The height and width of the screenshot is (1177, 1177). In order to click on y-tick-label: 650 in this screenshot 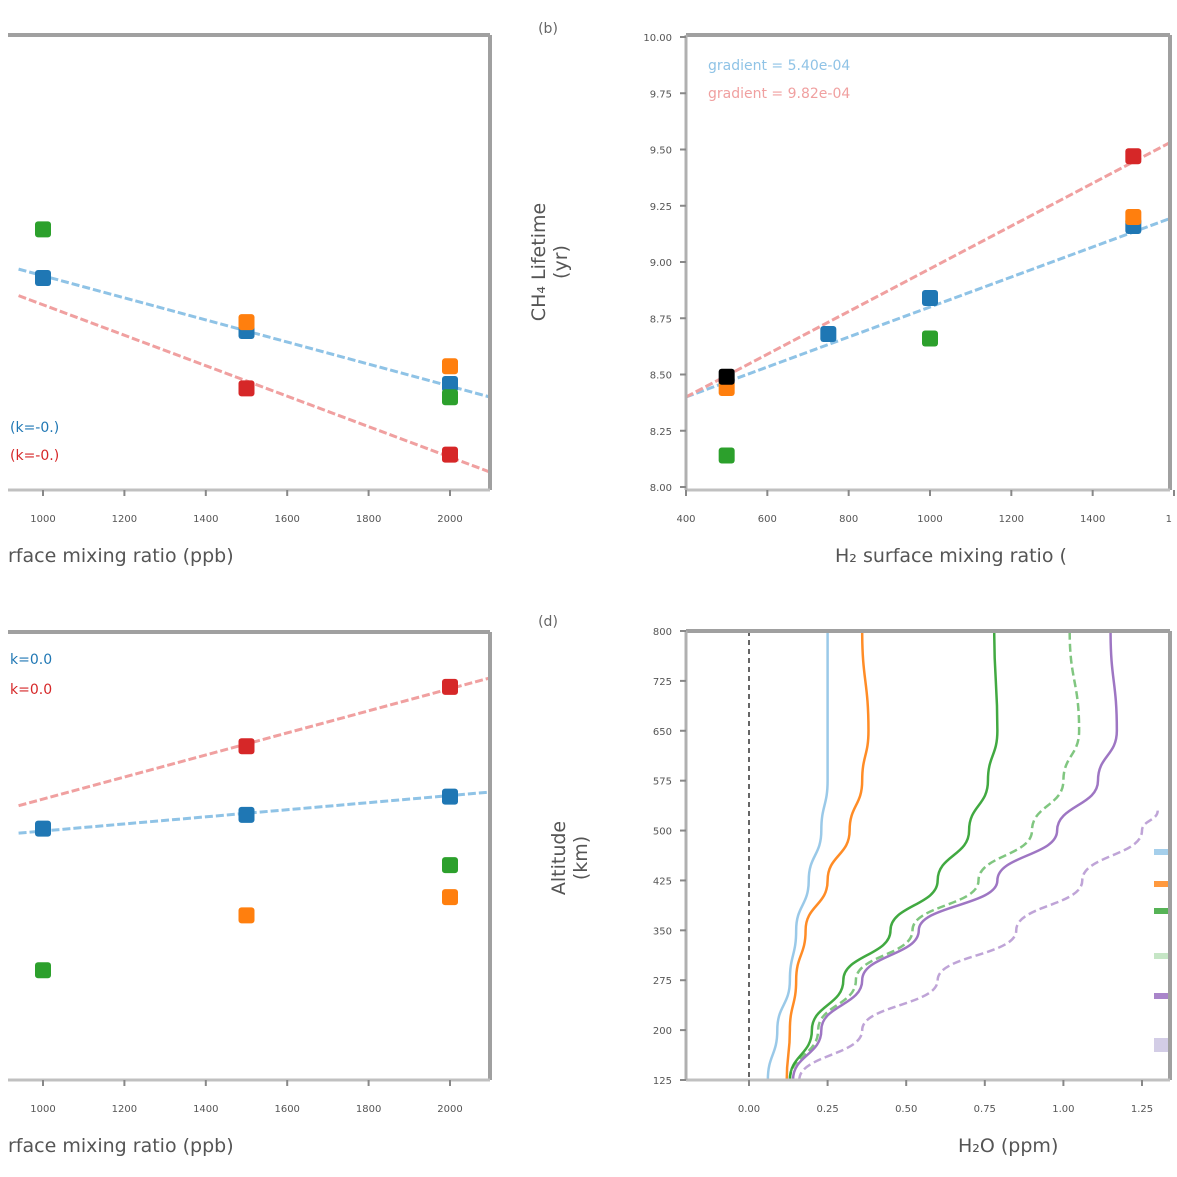, I will do `click(662, 732)`.